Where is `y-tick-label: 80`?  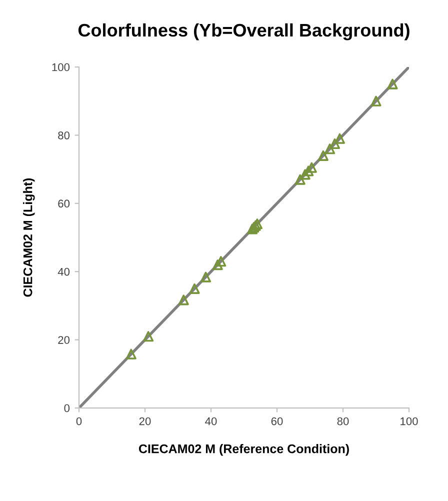
y-tick-label: 80 is located at coordinates (64, 135).